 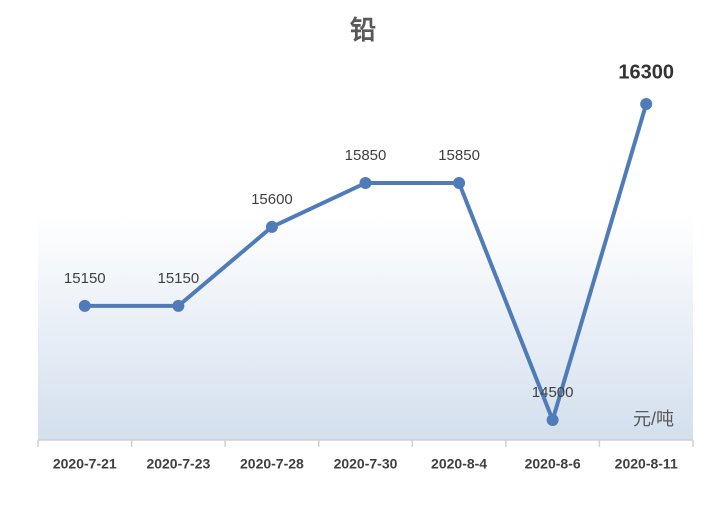 What do you see at coordinates (363, 30) in the screenshot?
I see `chart-title: 铅` at bounding box center [363, 30].